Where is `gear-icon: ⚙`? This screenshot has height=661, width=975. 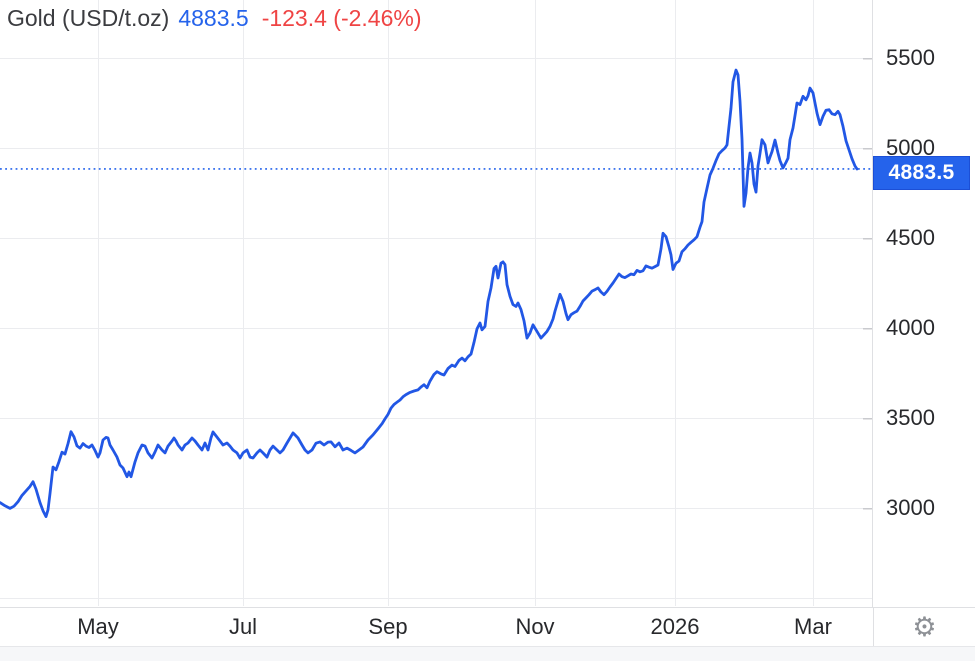
gear-icon: ⚙ is located at coordinates (924, 627).